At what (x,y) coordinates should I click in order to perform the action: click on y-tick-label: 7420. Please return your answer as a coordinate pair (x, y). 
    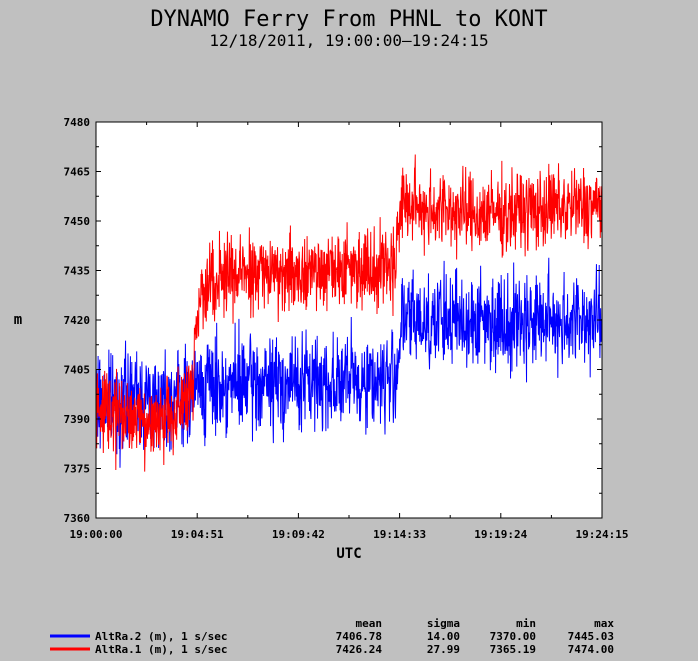
    Looking at the image, I should click on (77, 320).